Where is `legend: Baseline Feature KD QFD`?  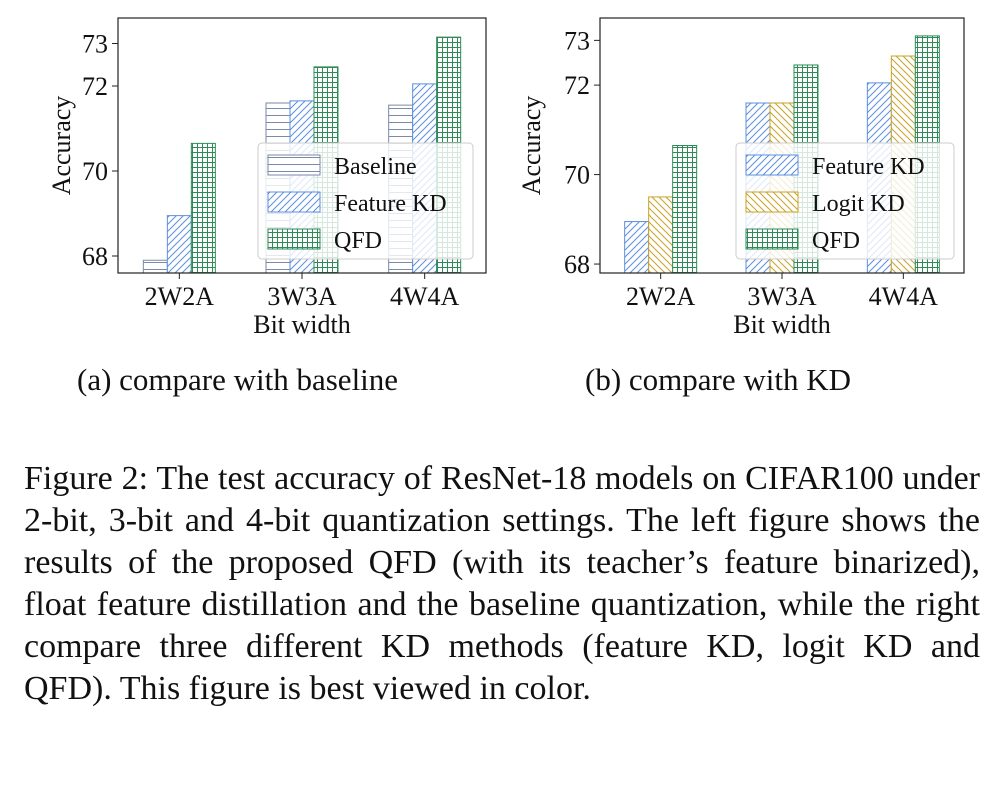
legend: Baseline Feature KD QFD is located at coordinates (365, 201).